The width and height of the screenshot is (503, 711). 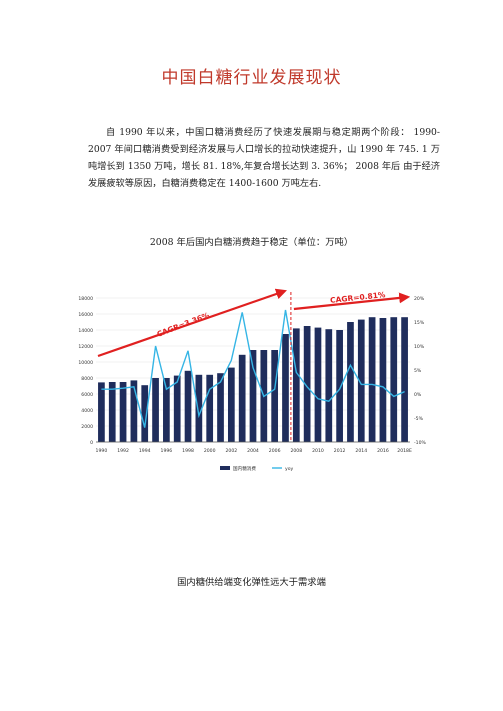 I want to click on x-tick-label: 2010, so click(x=318, y=451).